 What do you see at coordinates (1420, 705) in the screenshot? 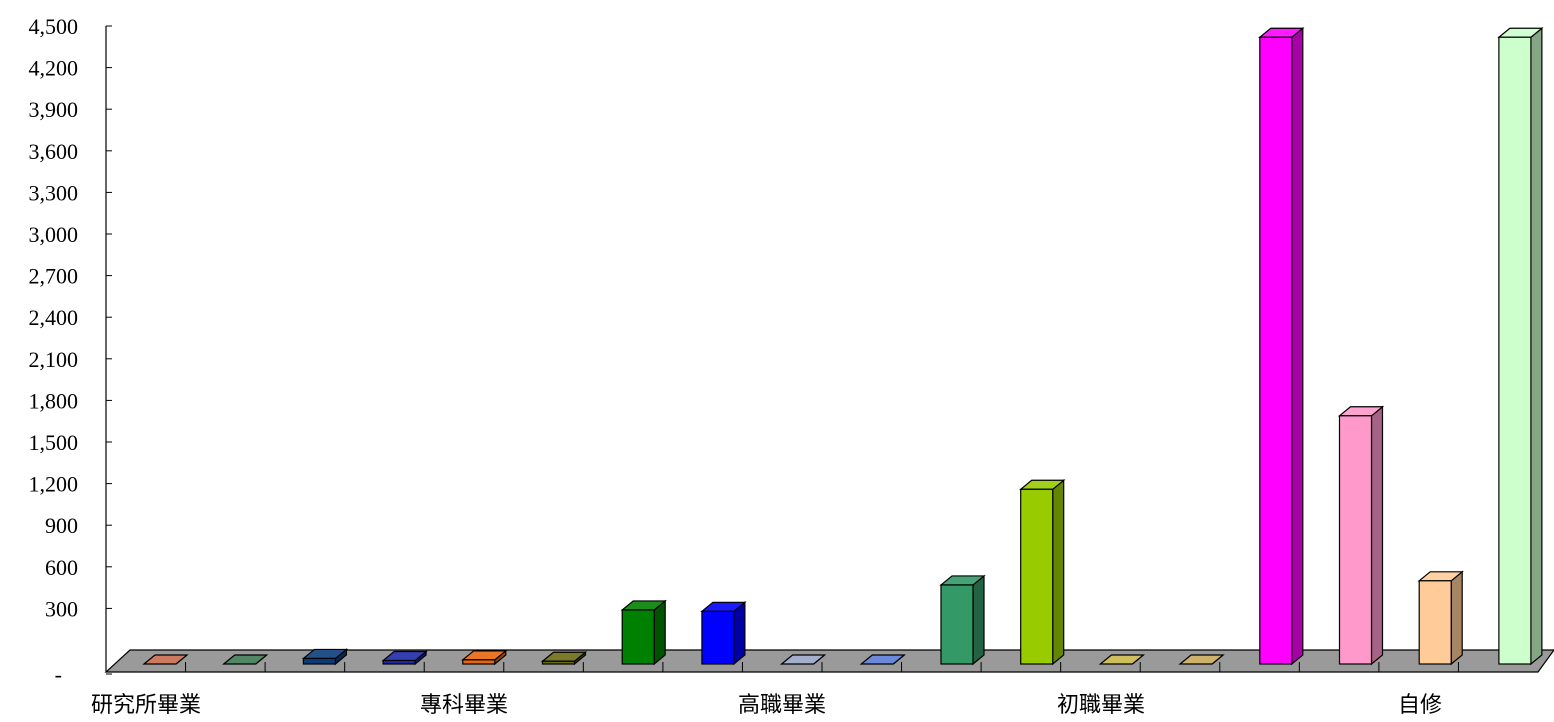
I see `x-tick-label: 自修` at bounding box center [1420, 705].